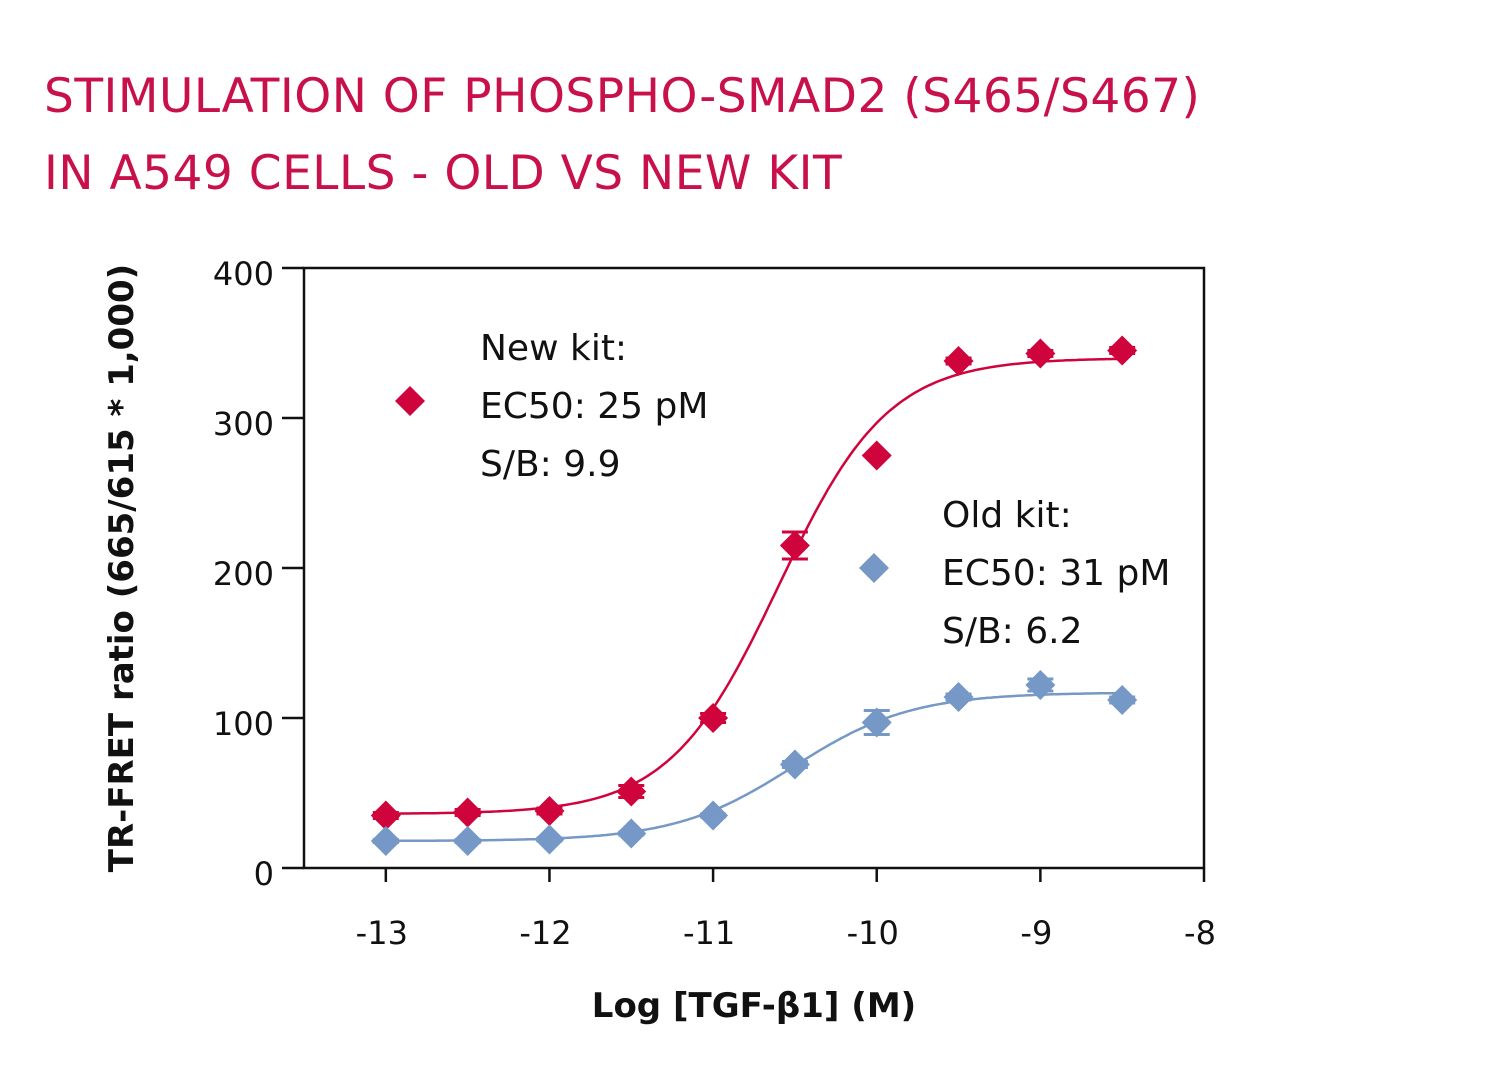  What do you see at coordinates (622, 96) in the screenshot?
I see `title-line-1: STIMULATION OF PHOSPHO-SMAD2 (S465/S467)` at bounding box center [622, 96].